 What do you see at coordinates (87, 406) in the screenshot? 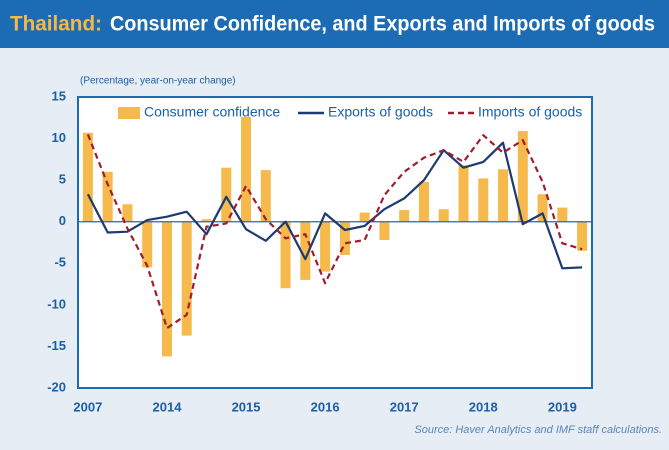
I see `x-tick-label: 2007` at bounding box center [87, 406].